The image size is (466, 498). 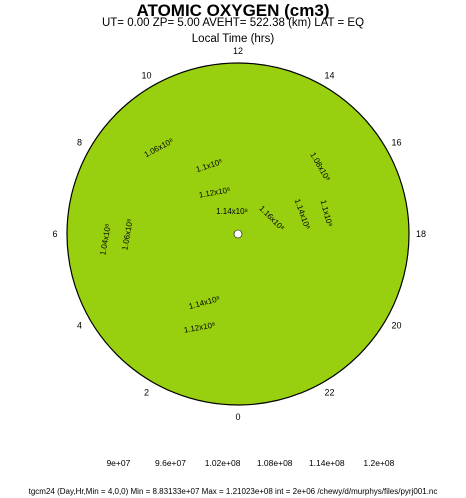 What do you see at coordinates (329, 393) in the screenshot?
I see `local-time-tick: 22` at bounding box center [329, 393].